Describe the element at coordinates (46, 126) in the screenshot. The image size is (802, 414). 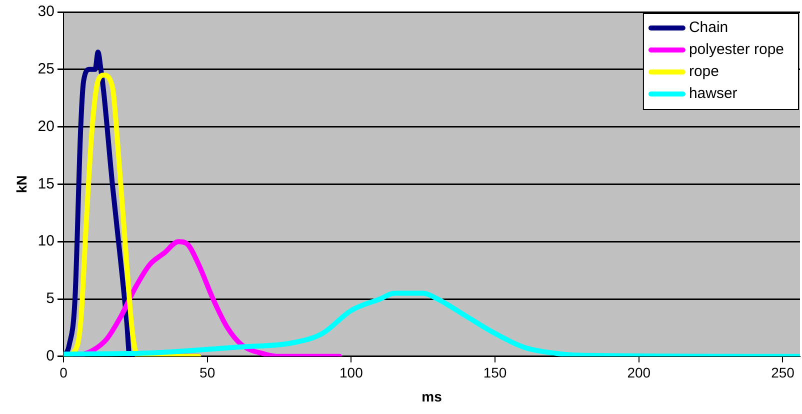
I see `y-tick-label: 20` at that location.